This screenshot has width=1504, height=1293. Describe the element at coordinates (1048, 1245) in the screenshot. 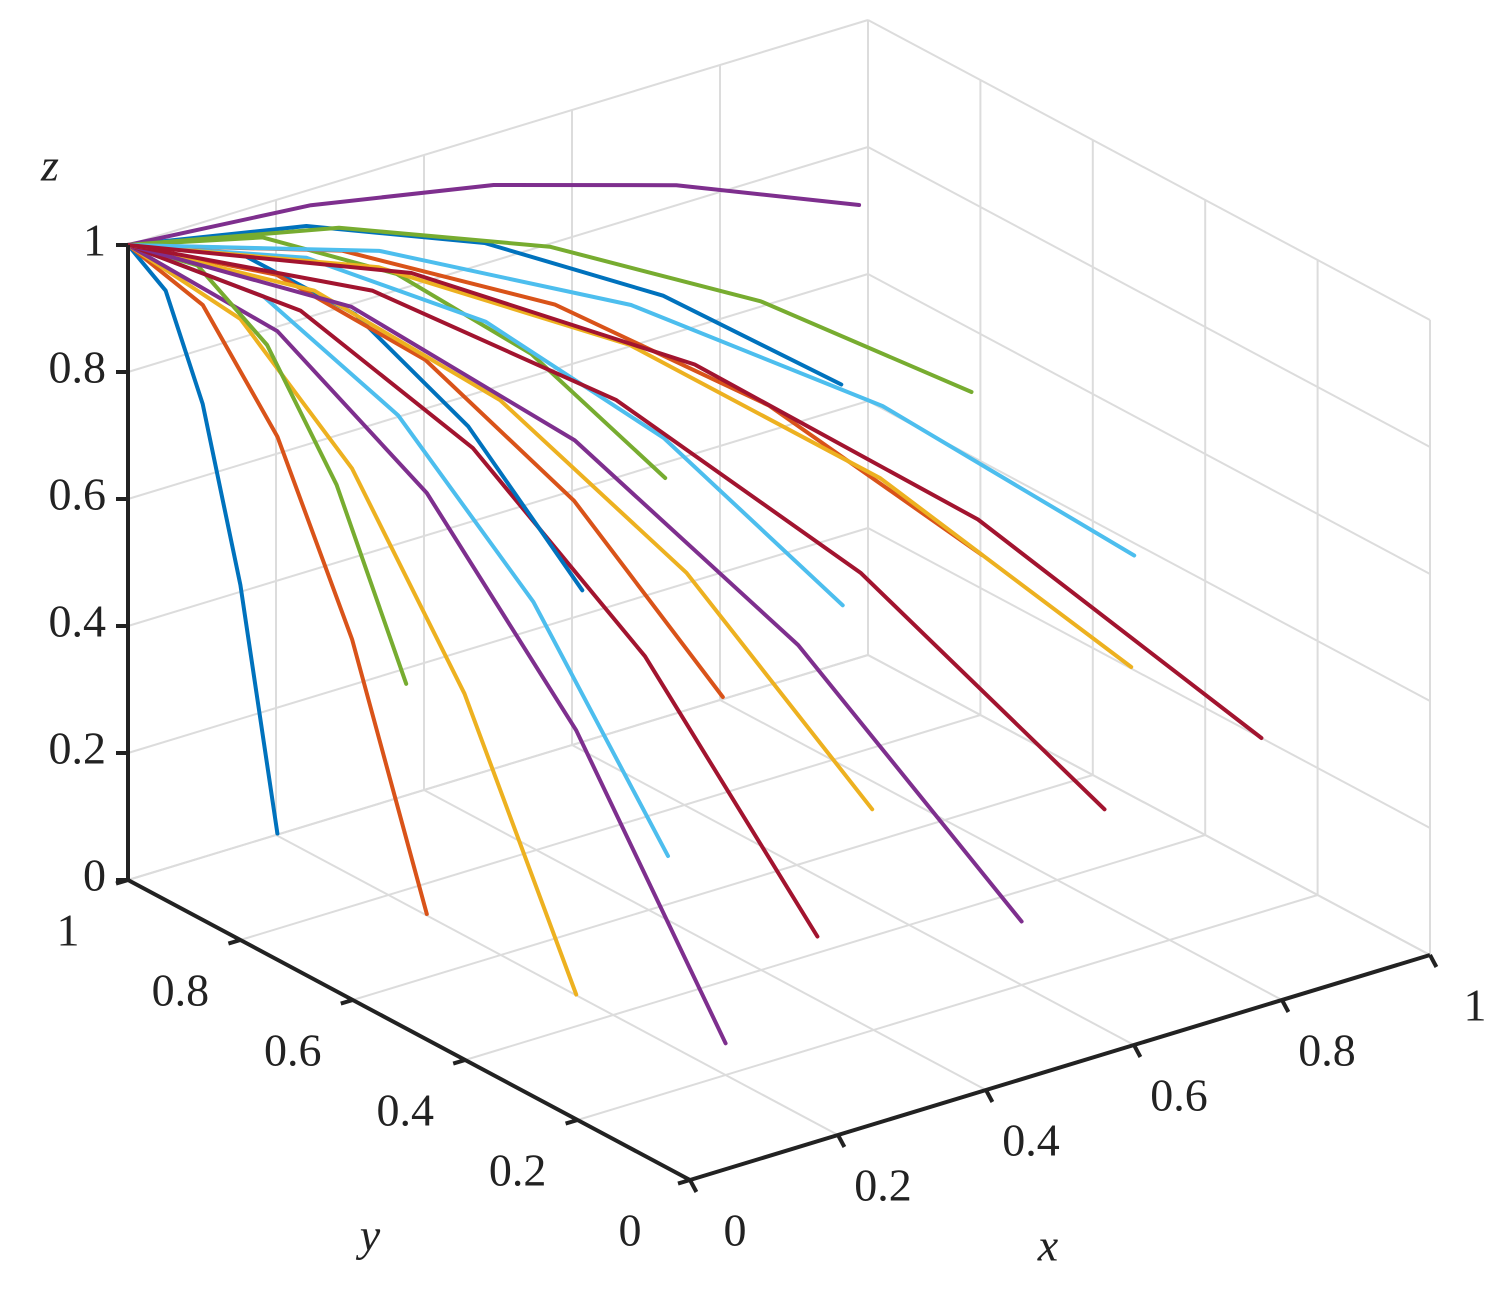

I see `x-axis-label: x` at that location.